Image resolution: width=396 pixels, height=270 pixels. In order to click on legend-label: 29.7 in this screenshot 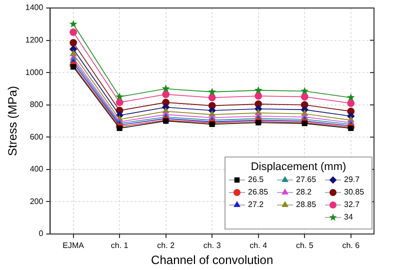, I will do `click(352, 179)`.